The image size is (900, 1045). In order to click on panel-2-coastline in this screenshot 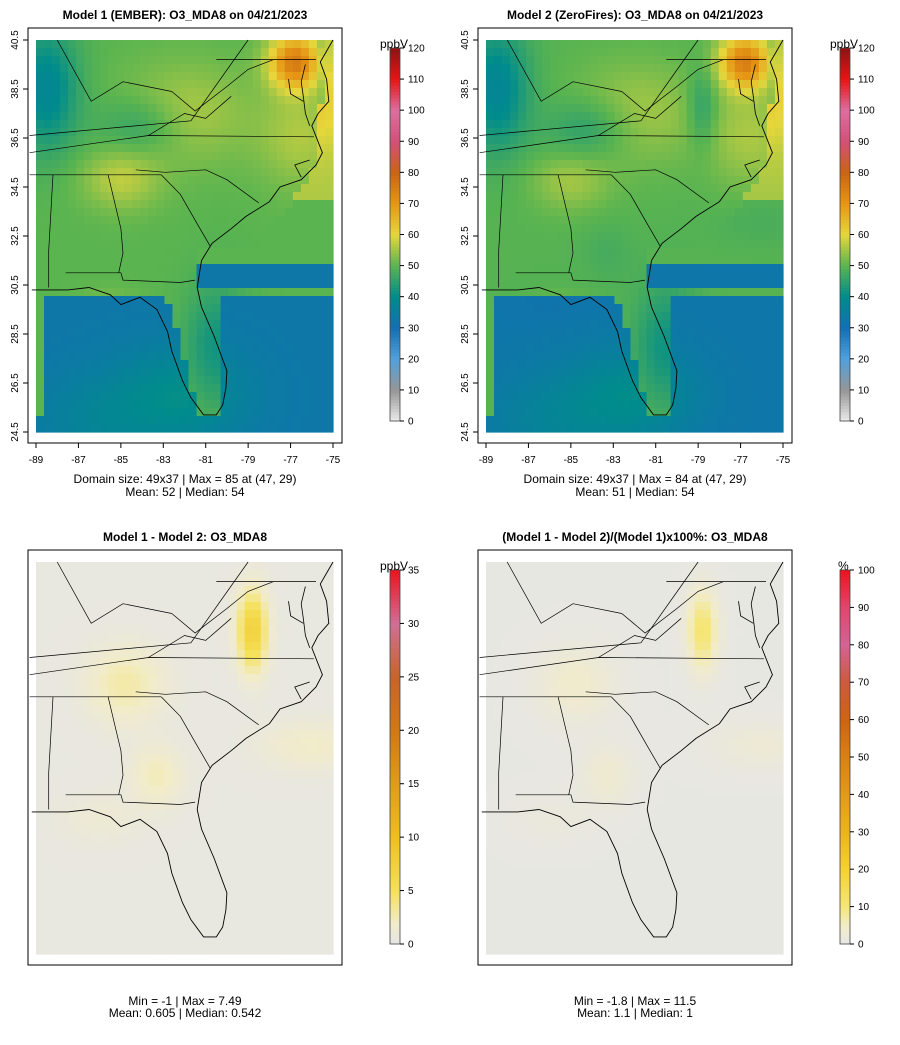, I will do `click(632, 227)`.